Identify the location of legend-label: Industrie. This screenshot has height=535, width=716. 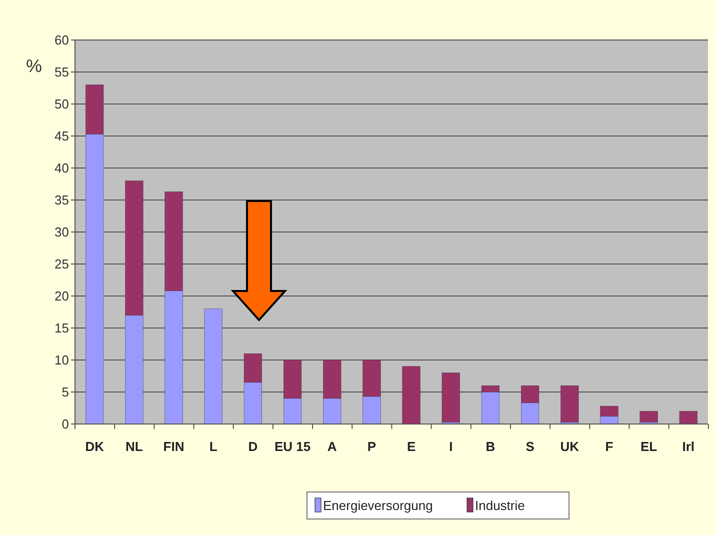
(500, 505).